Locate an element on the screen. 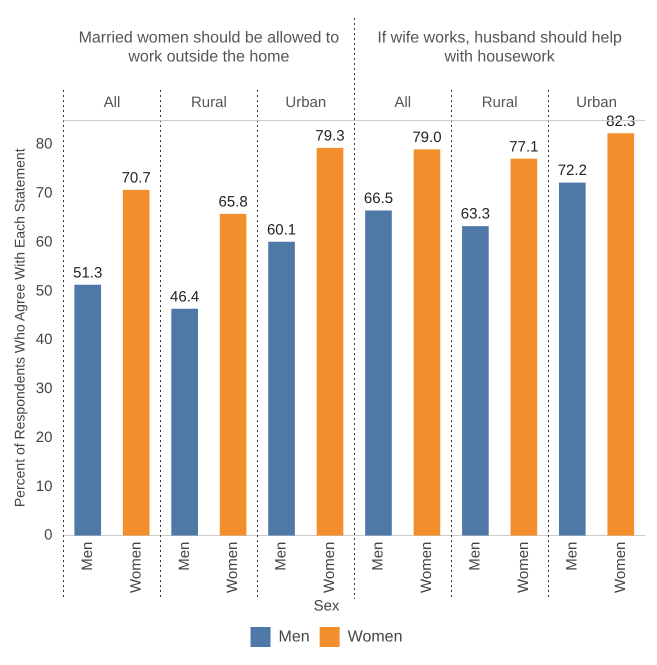 The width and height of the screenshot is (657, 665). text: If wife works, husband should help with housework is located at coordinates (499, 47).